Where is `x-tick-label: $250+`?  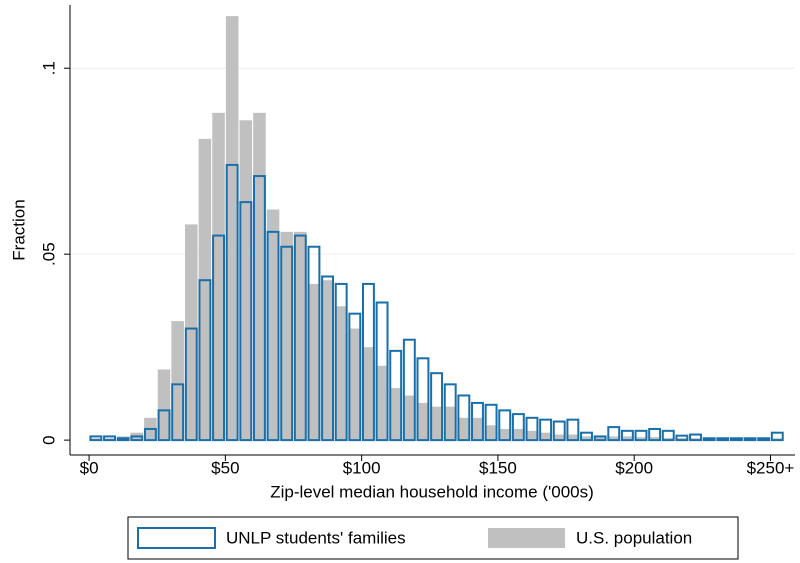
x-tick-label: $250+ is located at coordinates (771, 467).